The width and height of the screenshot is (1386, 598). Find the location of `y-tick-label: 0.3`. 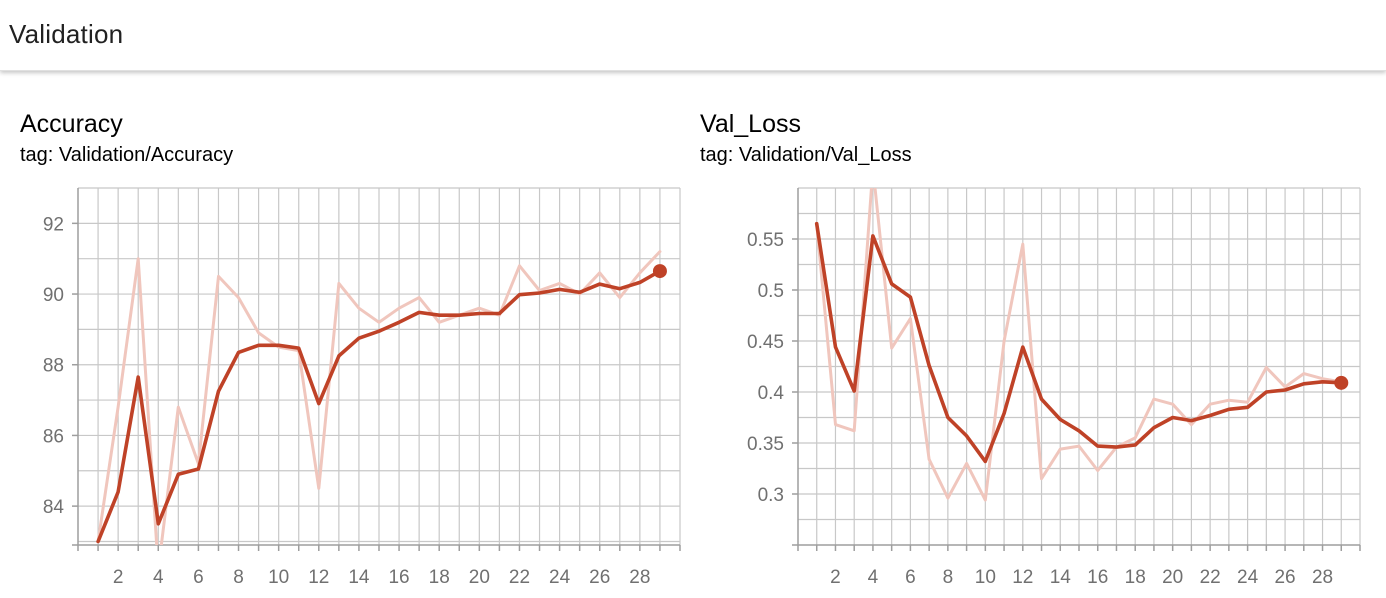

y-tick-label: 0.3 is located at coordinates (771, 495).